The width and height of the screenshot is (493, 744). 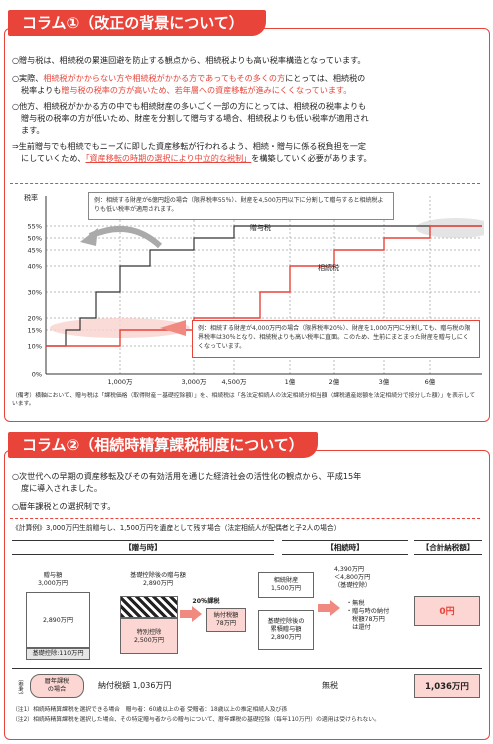 What do you see at coordinates (20, 687) in the screenshot?
I see `reference-tag: （参考）` at bounding box center [20, 687].